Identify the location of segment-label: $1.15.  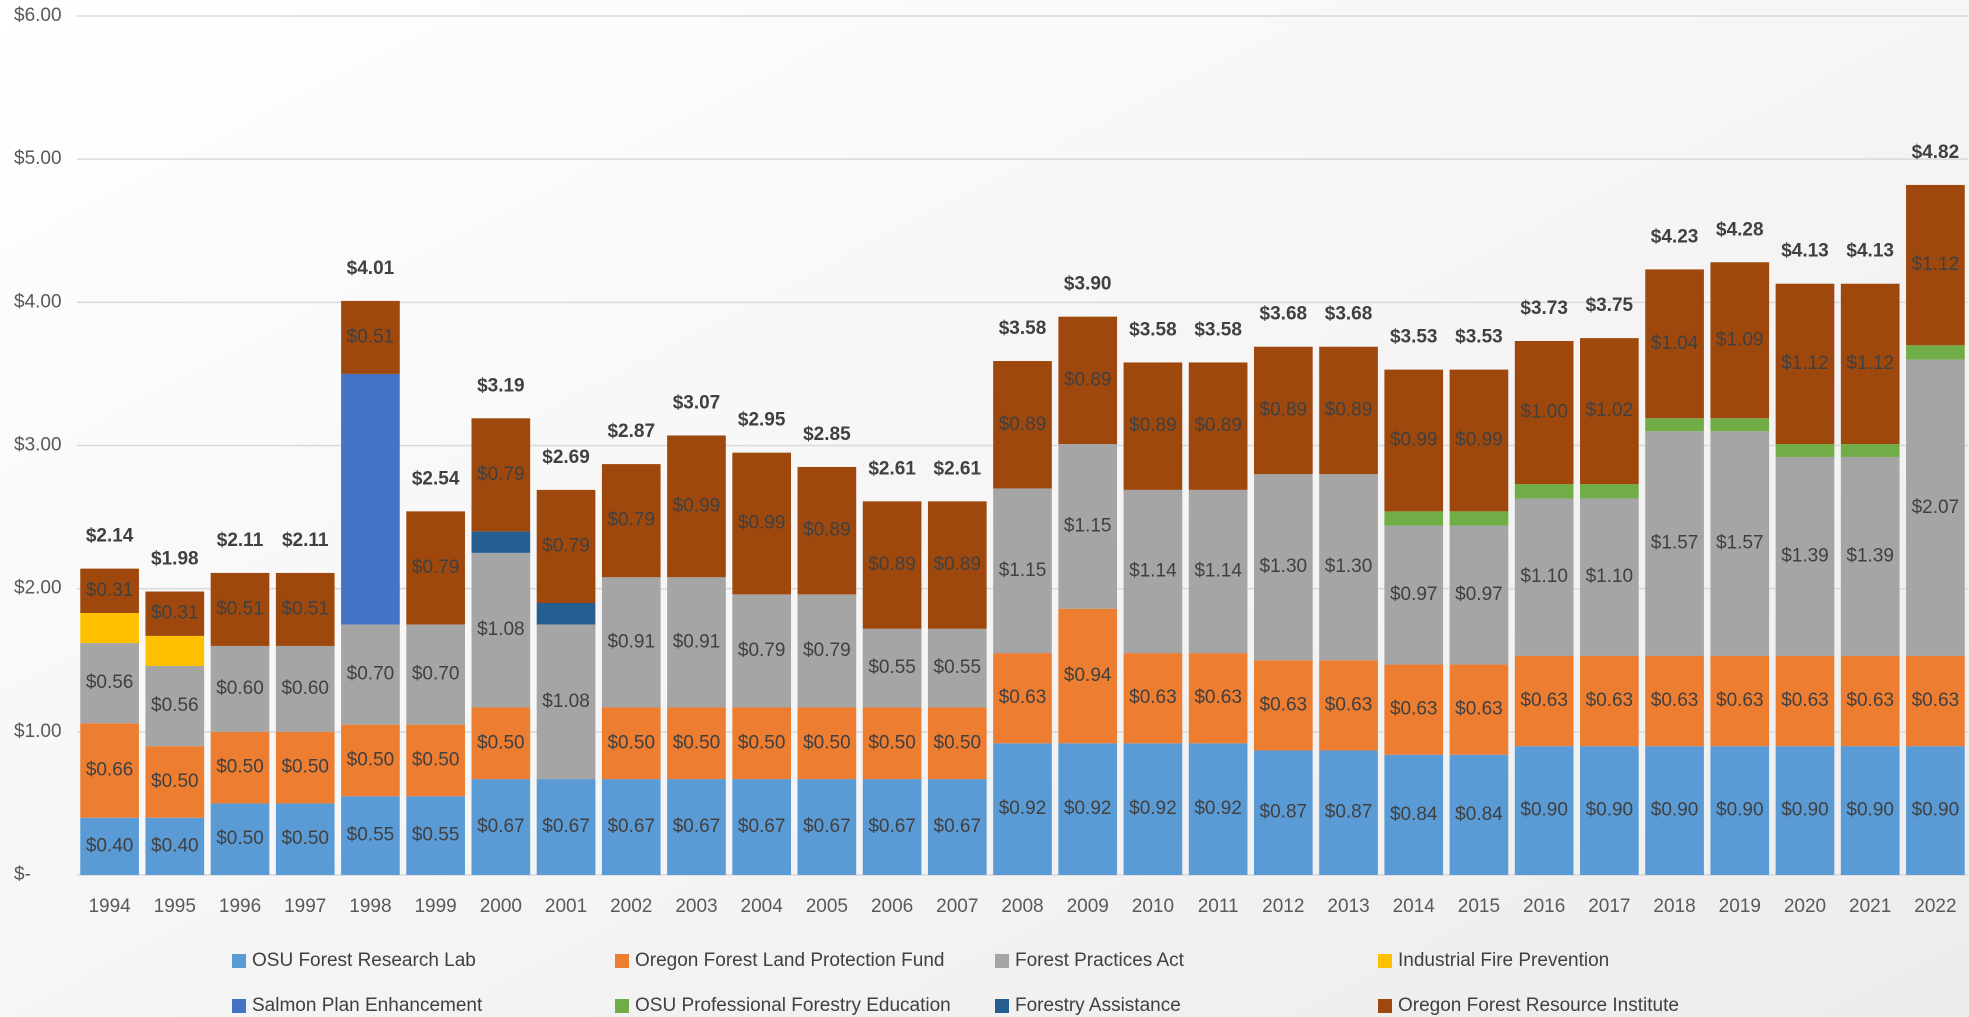
(1023, 570).